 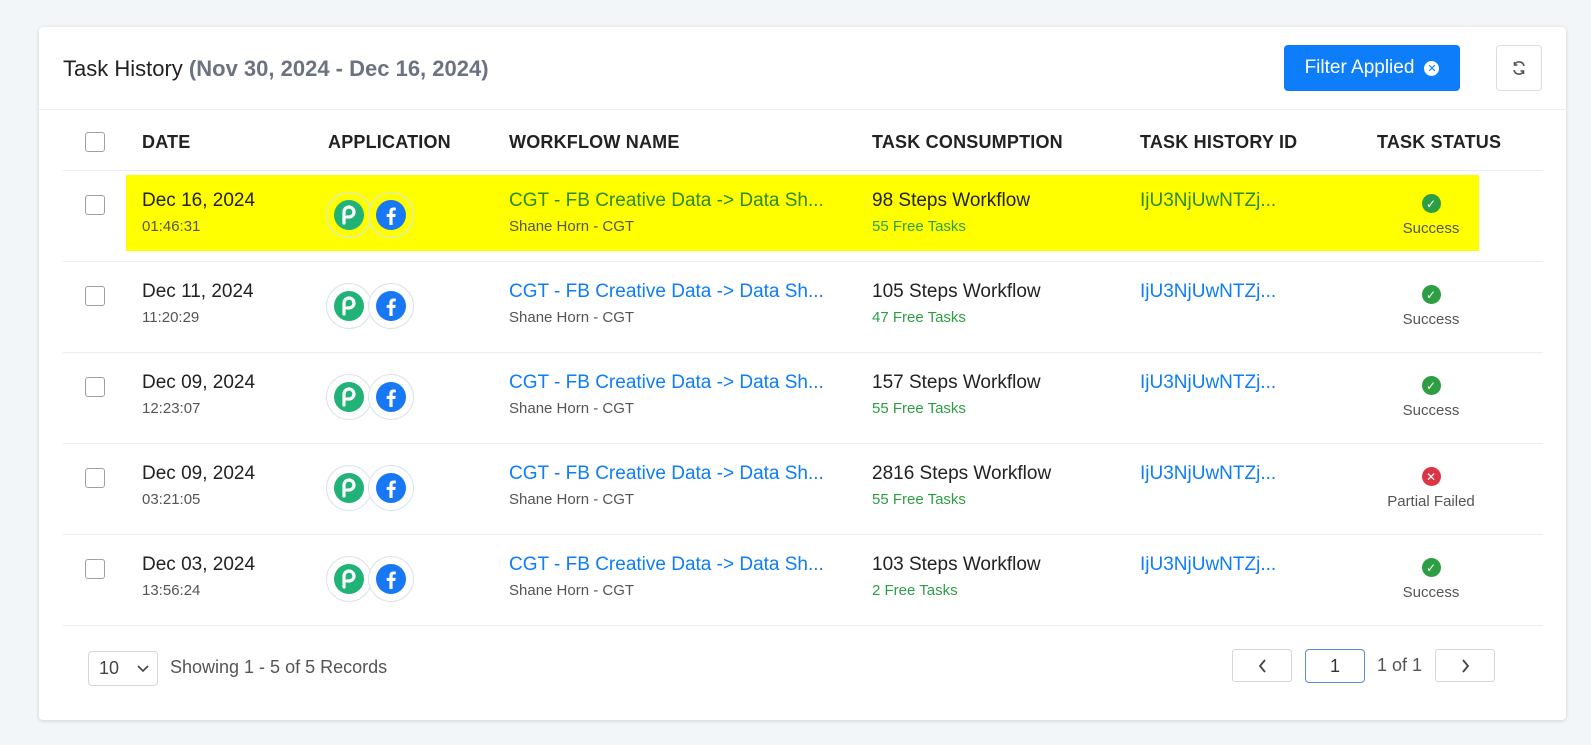 What do you see at coordinates (171, 317) in the screenshot?
I see `time-value: 11:20:29` at bounding box center [171, 317].